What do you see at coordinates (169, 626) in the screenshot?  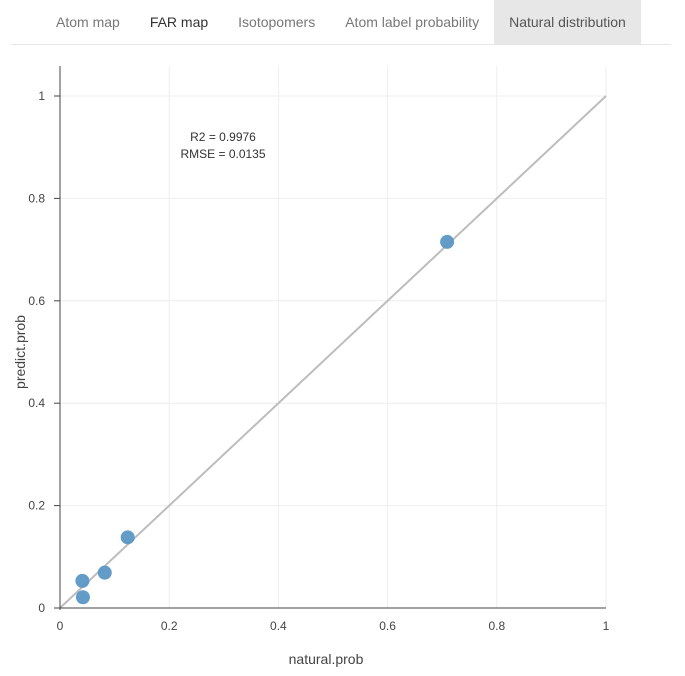 I see `x-tick-label: 0.2` at bounding box center [169, 626].